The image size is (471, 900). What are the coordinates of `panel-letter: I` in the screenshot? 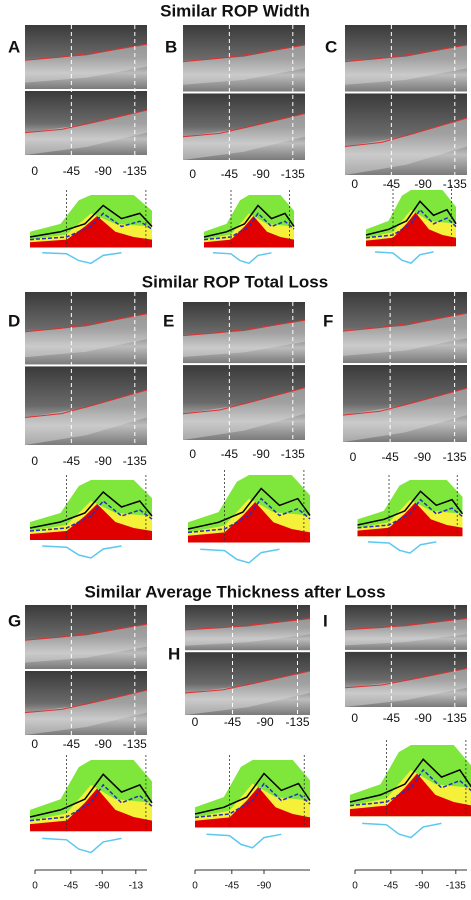 It's located at (325, 620).